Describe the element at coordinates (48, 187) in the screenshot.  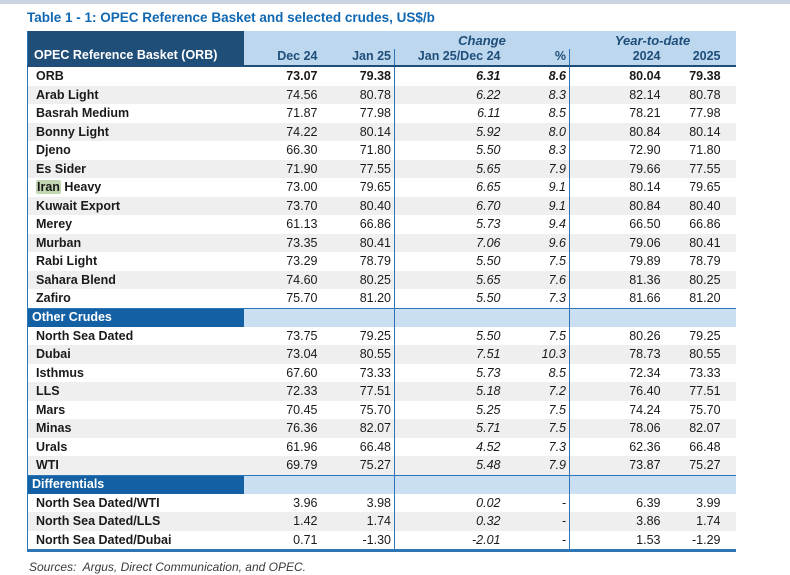
I see `search-highlight: Iran` at that location.